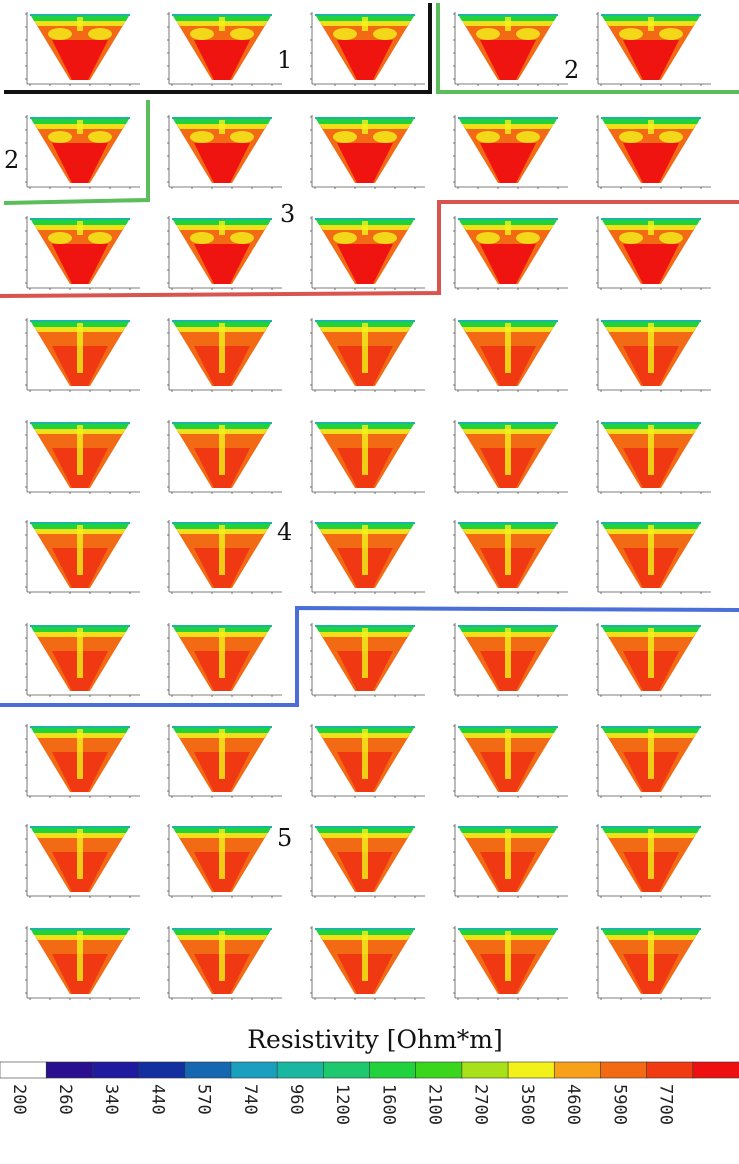 The width and height of the screenshot is (739, 1164). Describe the element at coordinates (204, 1099) in the screenshot. I see `colorbar-tick-label: 570` at that location.